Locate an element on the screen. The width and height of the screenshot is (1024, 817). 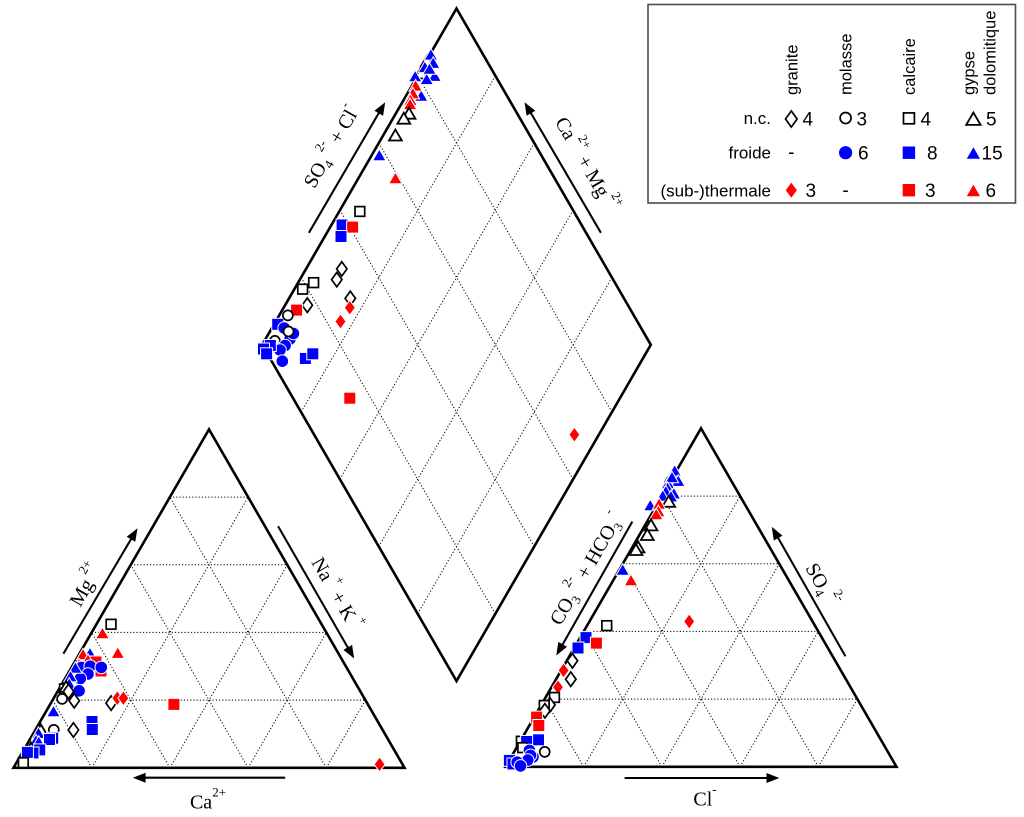
svg-text: dolomitique is located at coordinates (991, 53).